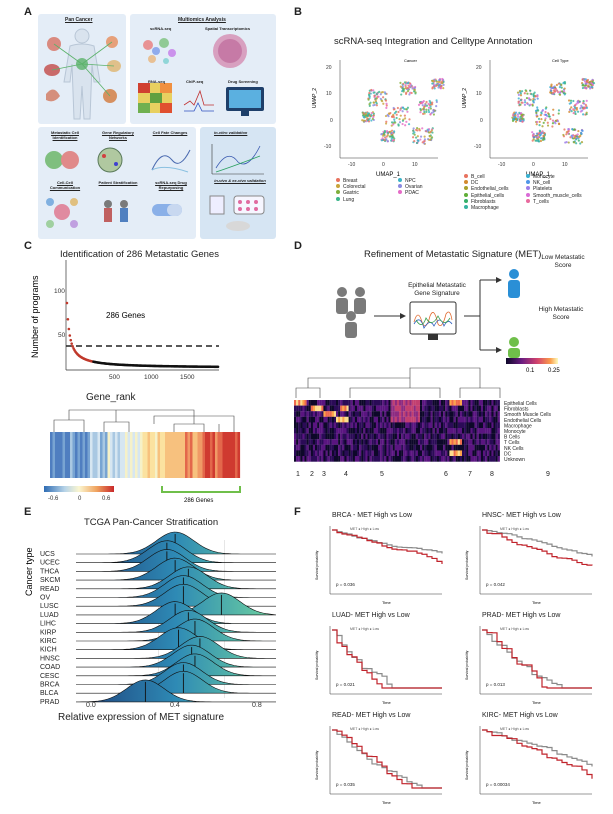 The image size is (613, 814). What do you see at coordinates (412, 193) in the screenshot?
I see `legend-label: PDAC` at bounding box center [412, 193].